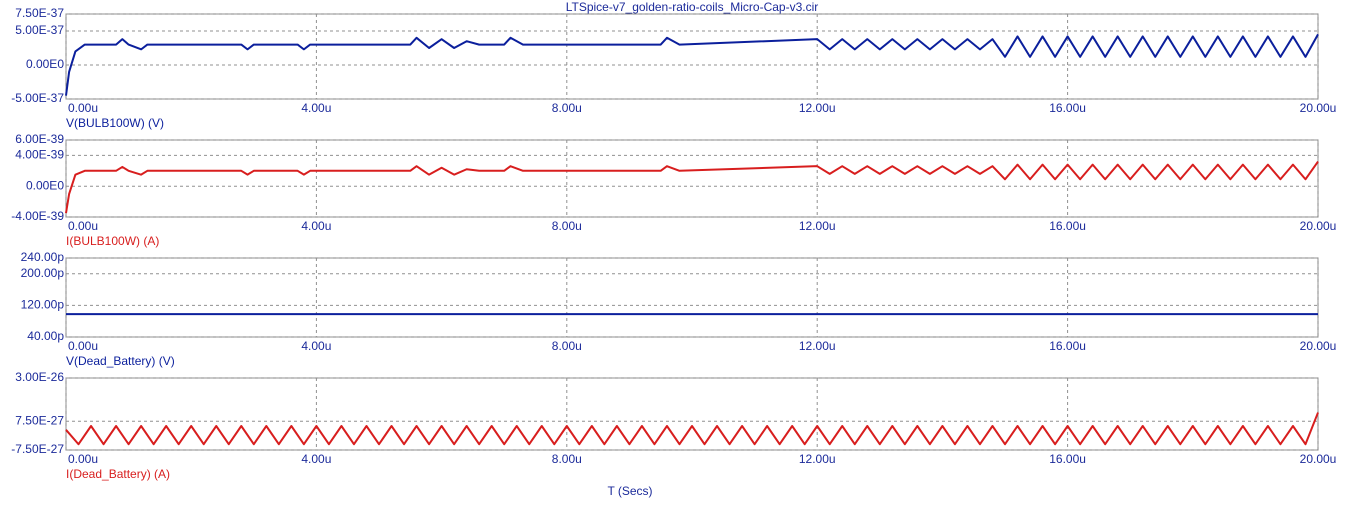 The height and width of the screenshot is (513, 1353). What do you see at coordinates (39, 30) in the screenshot?
I see `y-tick-label: 5.00E-37` at bounding box center [39, 30].